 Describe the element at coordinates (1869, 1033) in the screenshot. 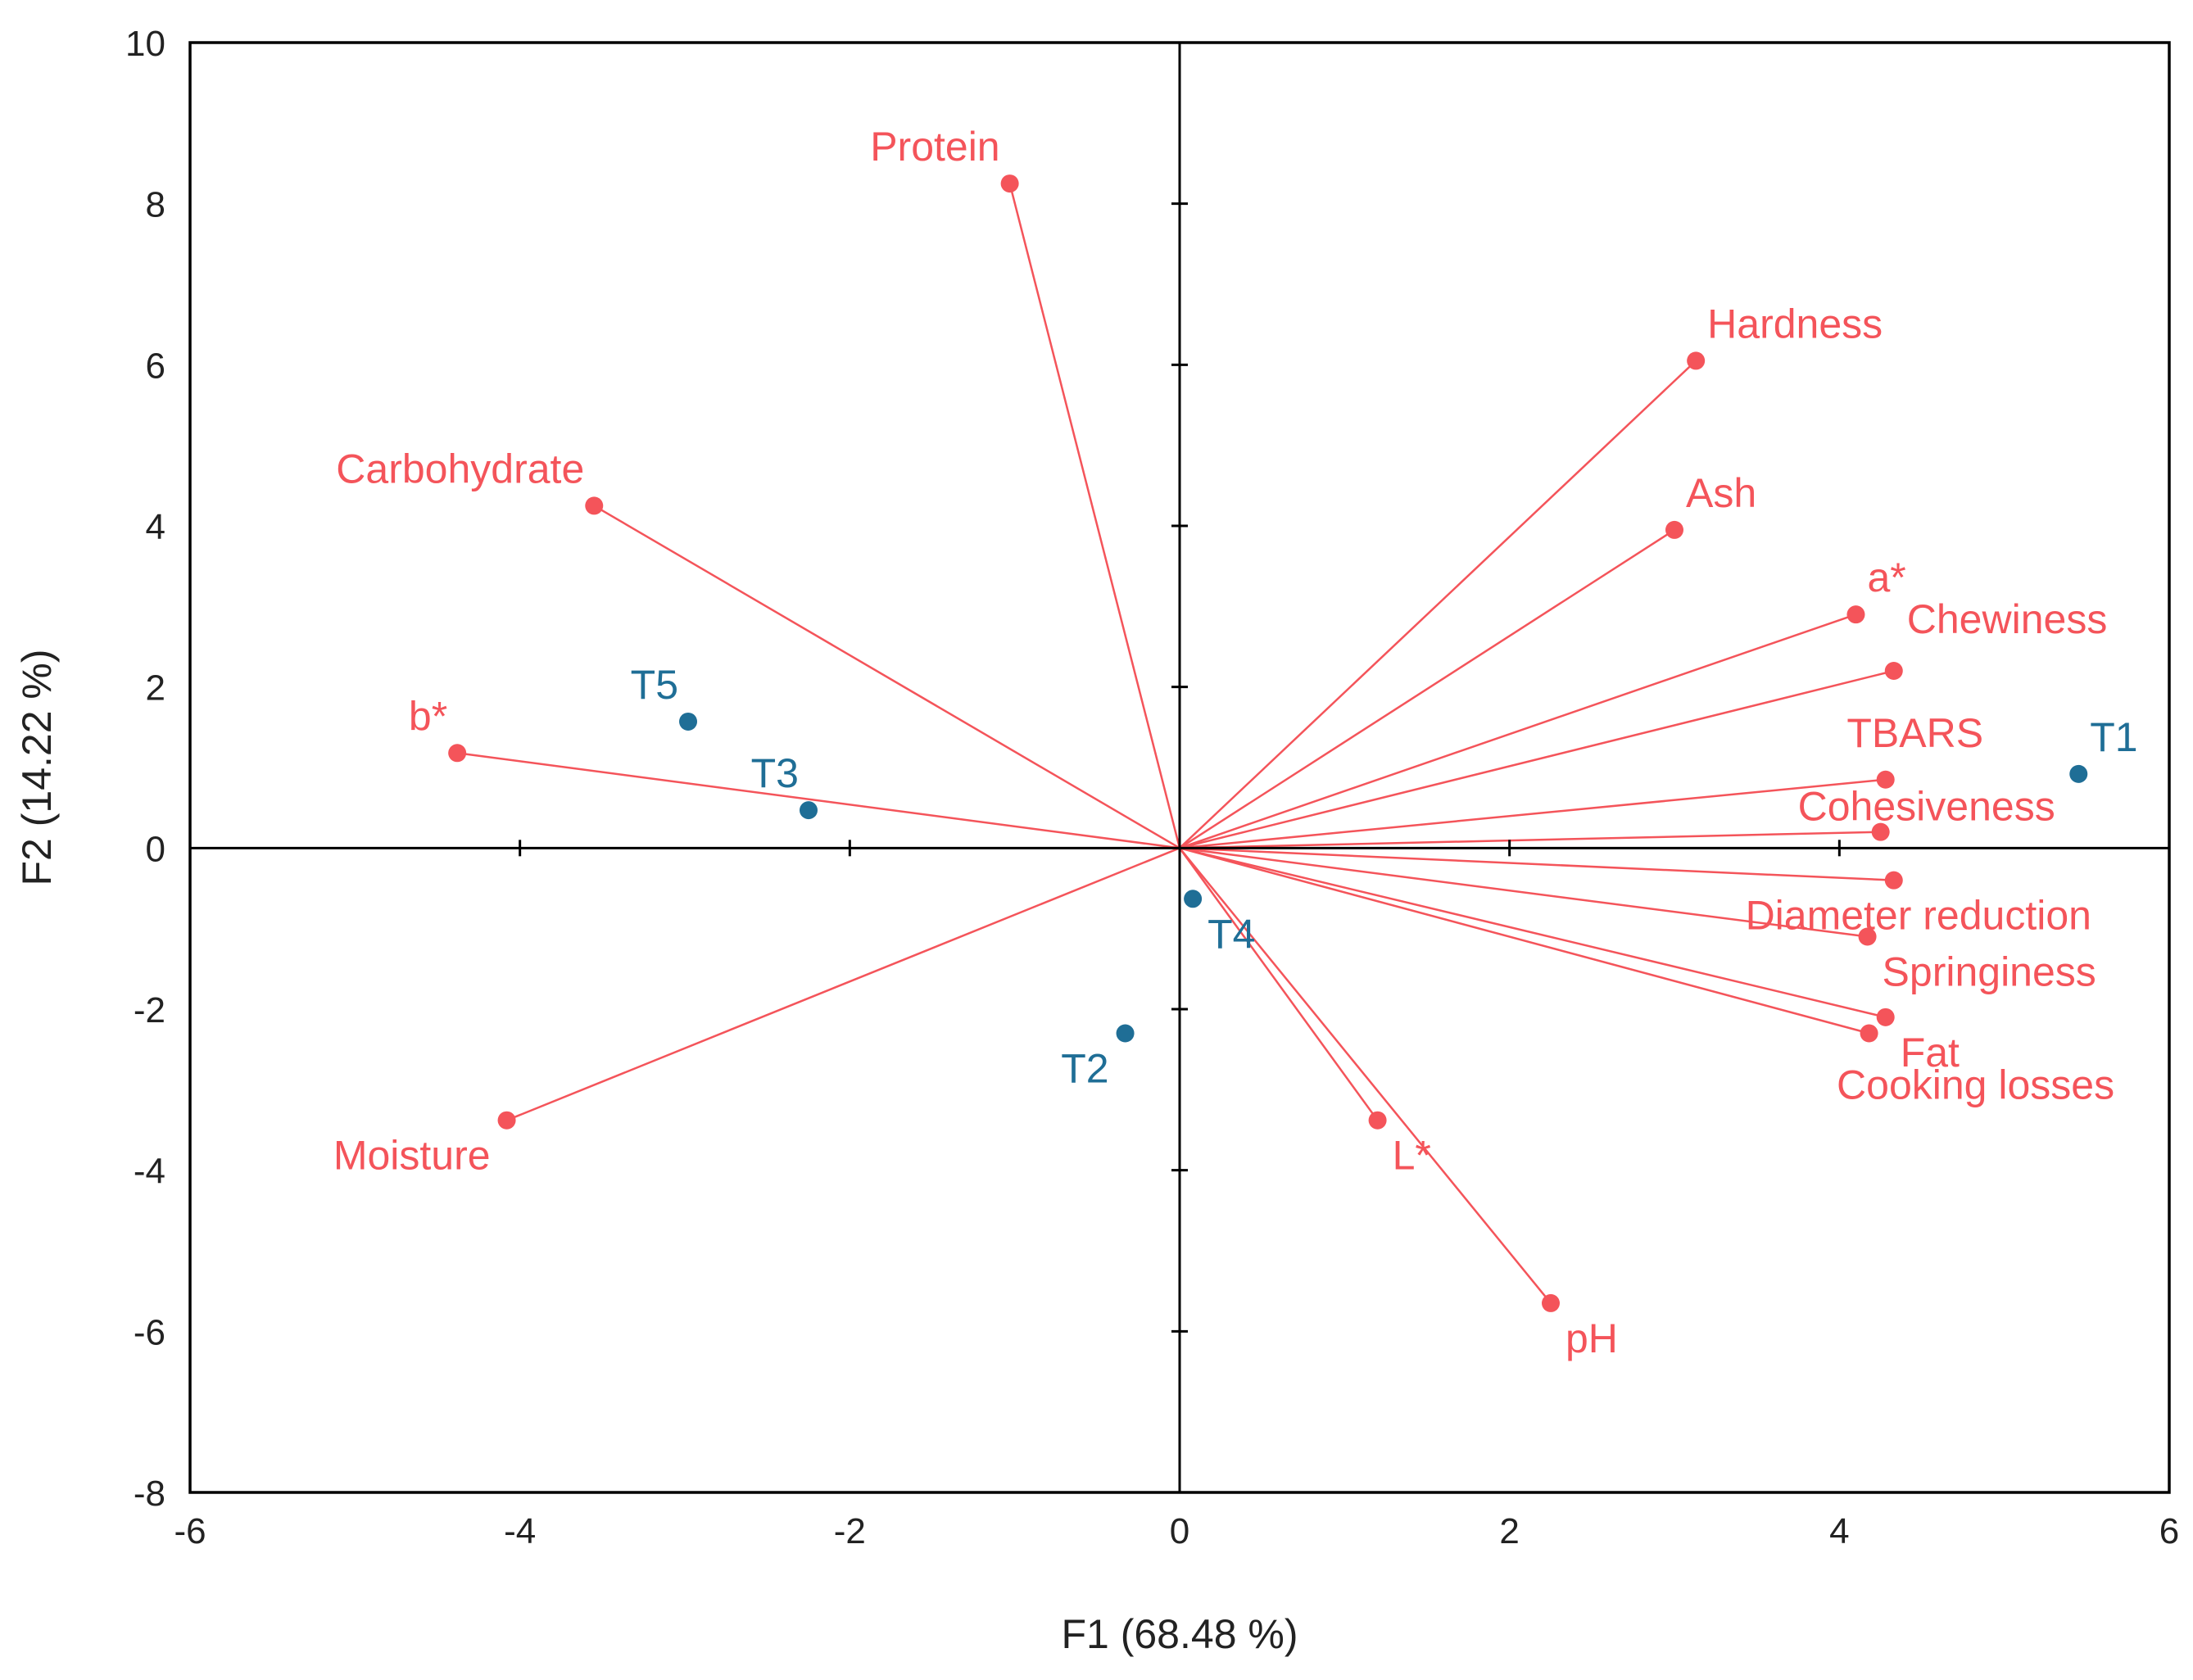

I see `variable-point-cooking-losses` at that location.